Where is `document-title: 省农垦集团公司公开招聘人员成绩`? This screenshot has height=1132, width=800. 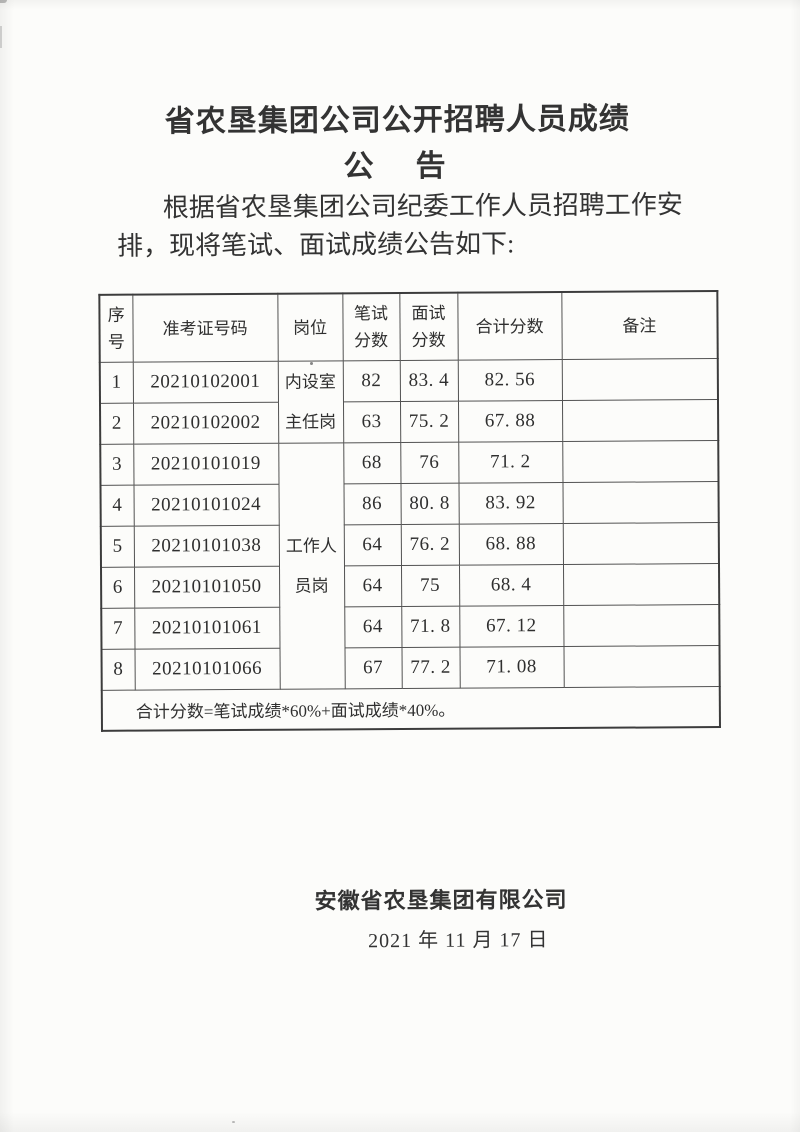
document-title: 省农垦集团公司公开招聘人员成绩 is located at coordinates (397, 120).